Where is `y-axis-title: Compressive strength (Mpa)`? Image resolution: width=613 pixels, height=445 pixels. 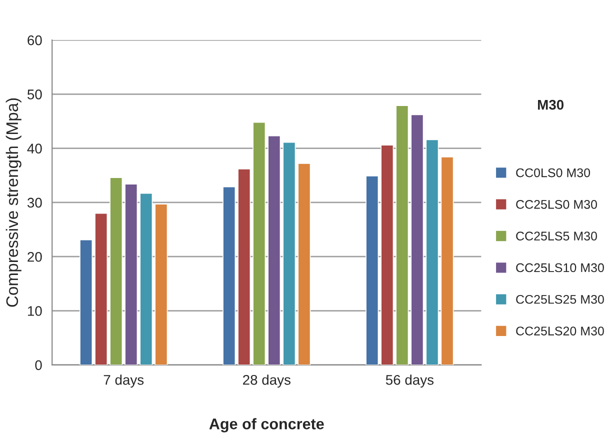
y-axis-title: Compressive strength (Mpa) is located at coordinates (14, 202).